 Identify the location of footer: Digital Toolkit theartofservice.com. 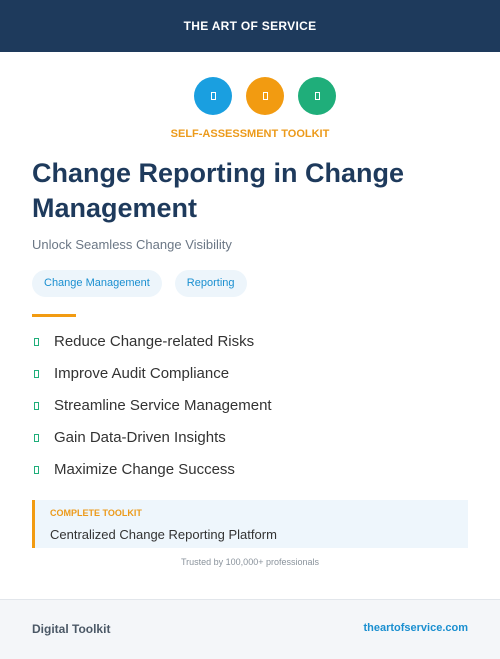
(250, 629).